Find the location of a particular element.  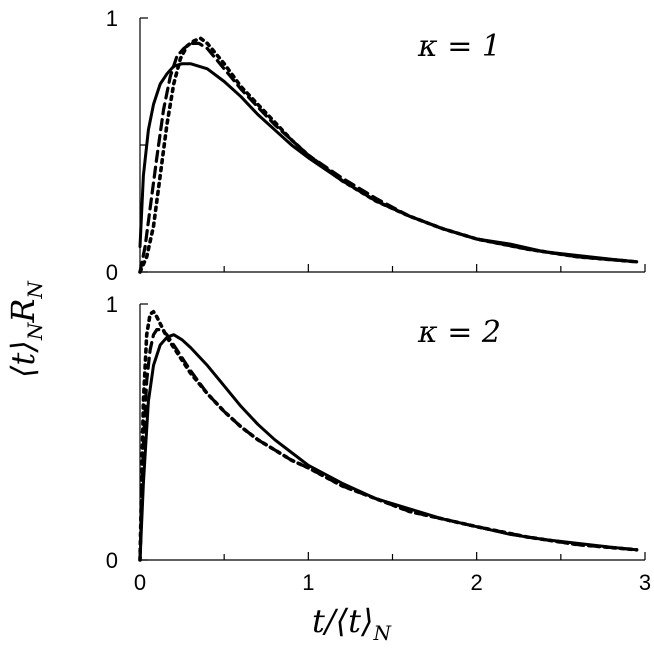

x-axis-label-subscript: N is located at coordinates (382, 633).